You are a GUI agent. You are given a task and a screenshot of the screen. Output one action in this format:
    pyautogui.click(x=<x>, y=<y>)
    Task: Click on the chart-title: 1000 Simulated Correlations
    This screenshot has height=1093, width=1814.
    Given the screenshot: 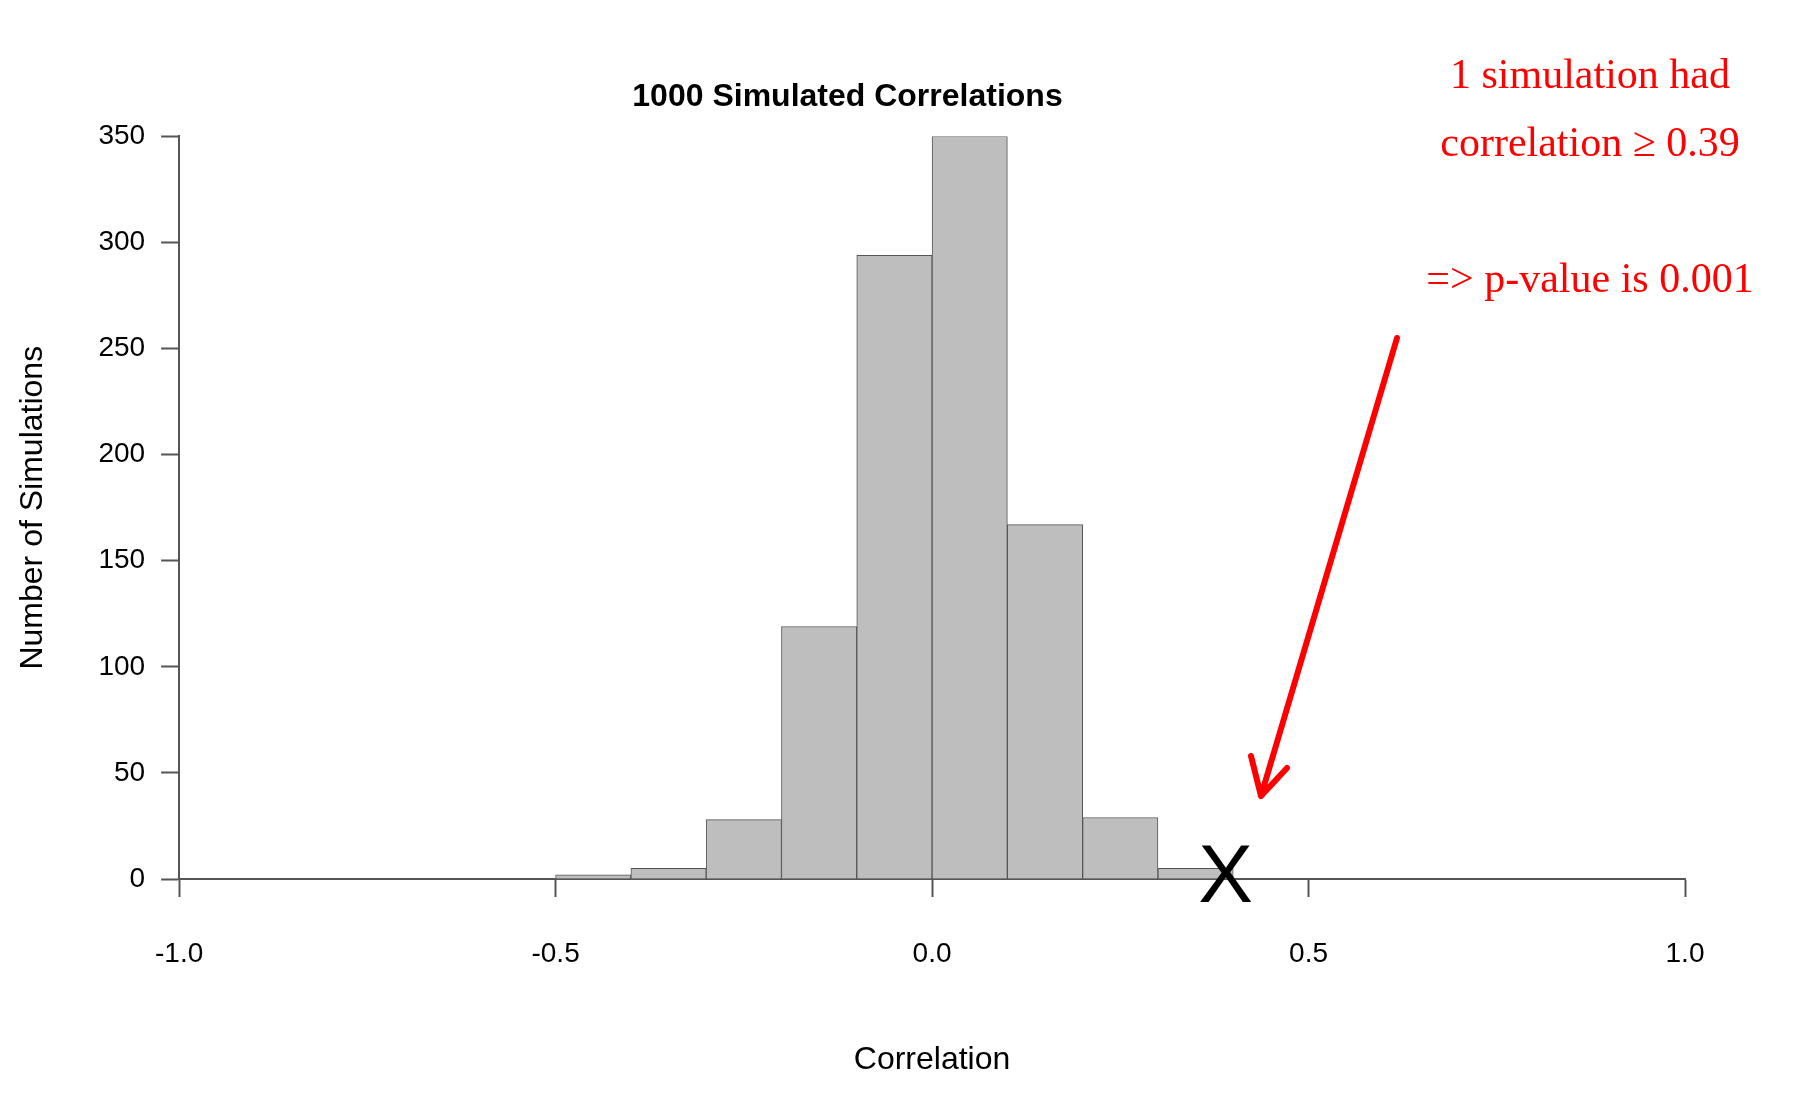 What is the action you would take?
    pyautogui.click(x=847, y=95)
    